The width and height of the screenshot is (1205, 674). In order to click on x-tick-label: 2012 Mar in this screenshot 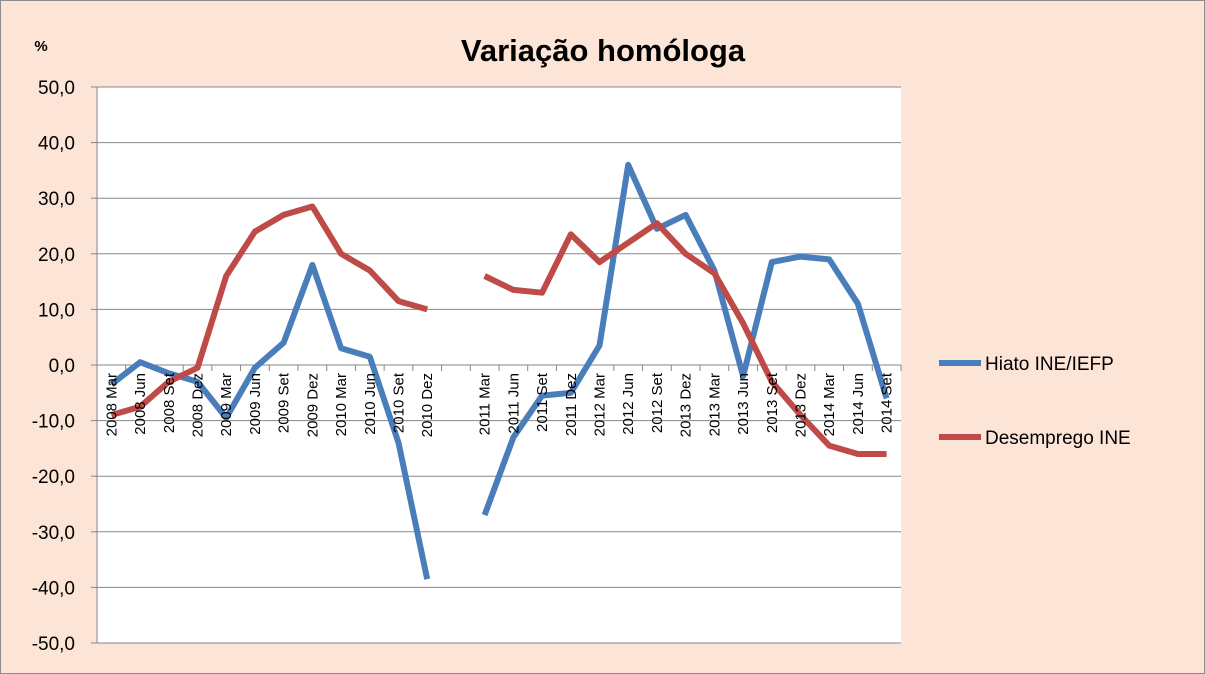, I will do `click(600, 404)`.